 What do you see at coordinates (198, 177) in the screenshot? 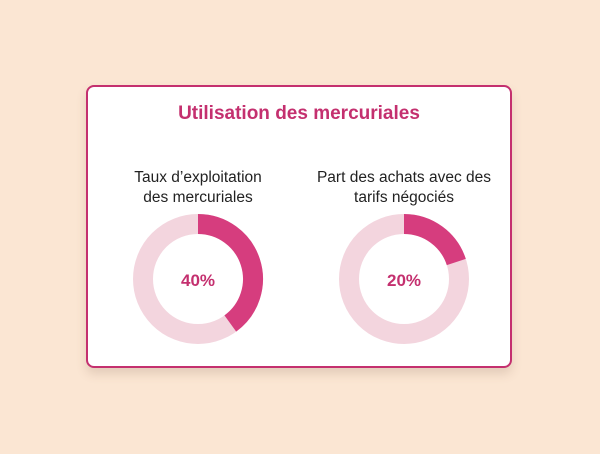
I see `donut-label-exploitation-line-1: Taux d’exploitation` at bounding box center [198, 177].